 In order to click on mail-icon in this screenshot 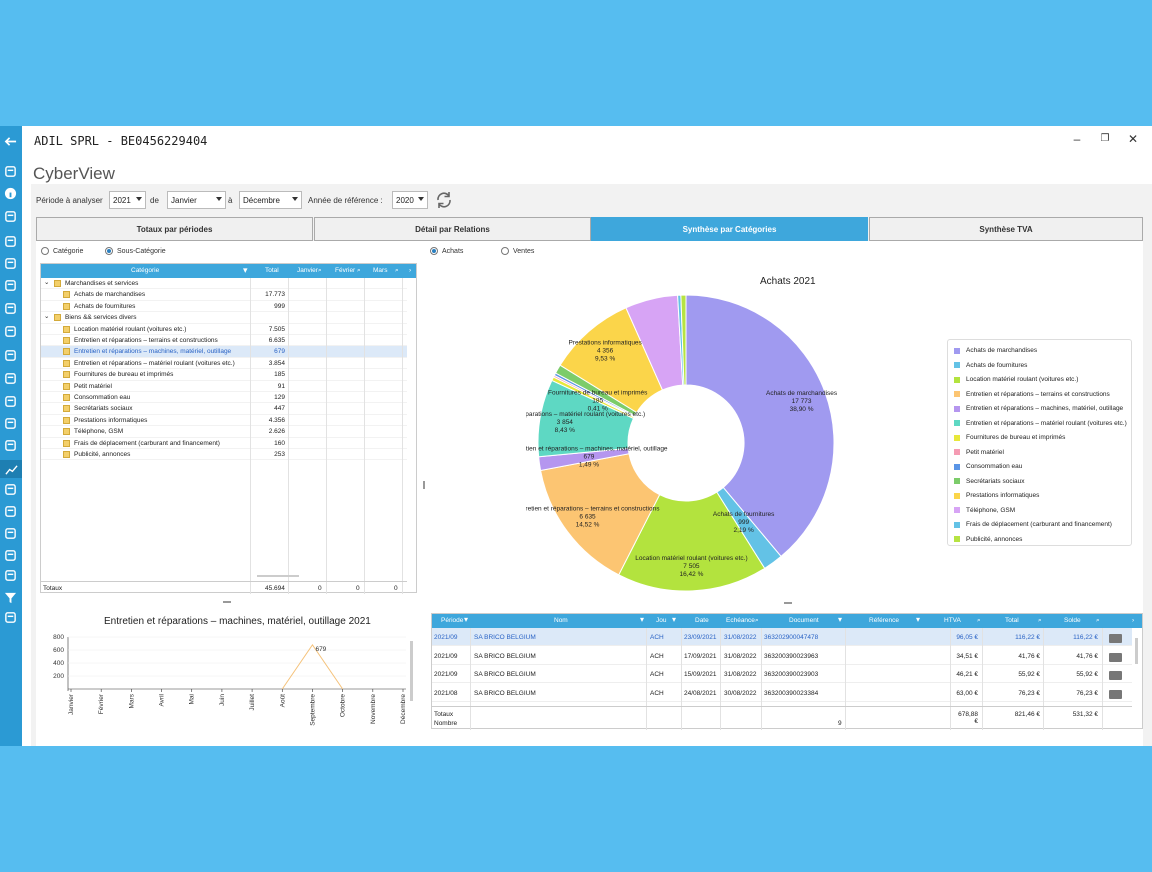, I will do `click(10, 241)`.